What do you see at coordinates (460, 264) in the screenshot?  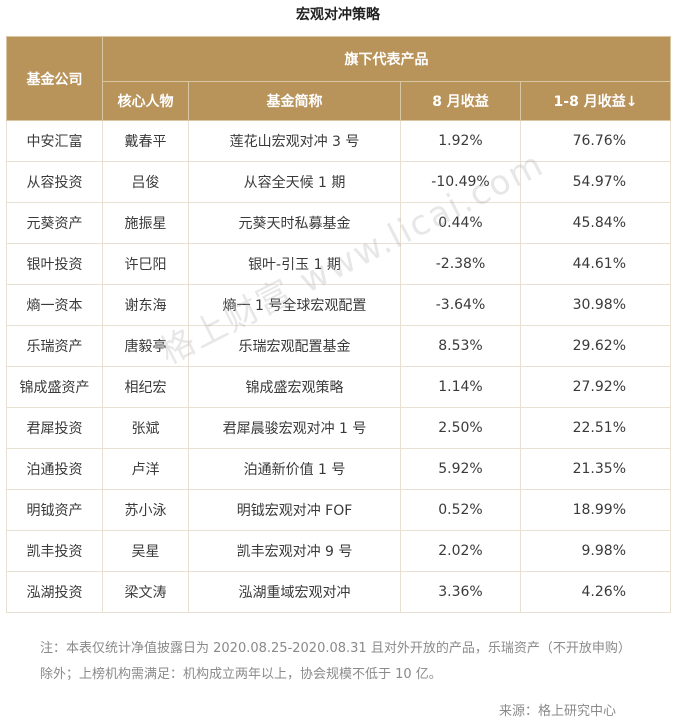 I see `cell-return-aug: -2.38%` at bounding box center [460, 264].